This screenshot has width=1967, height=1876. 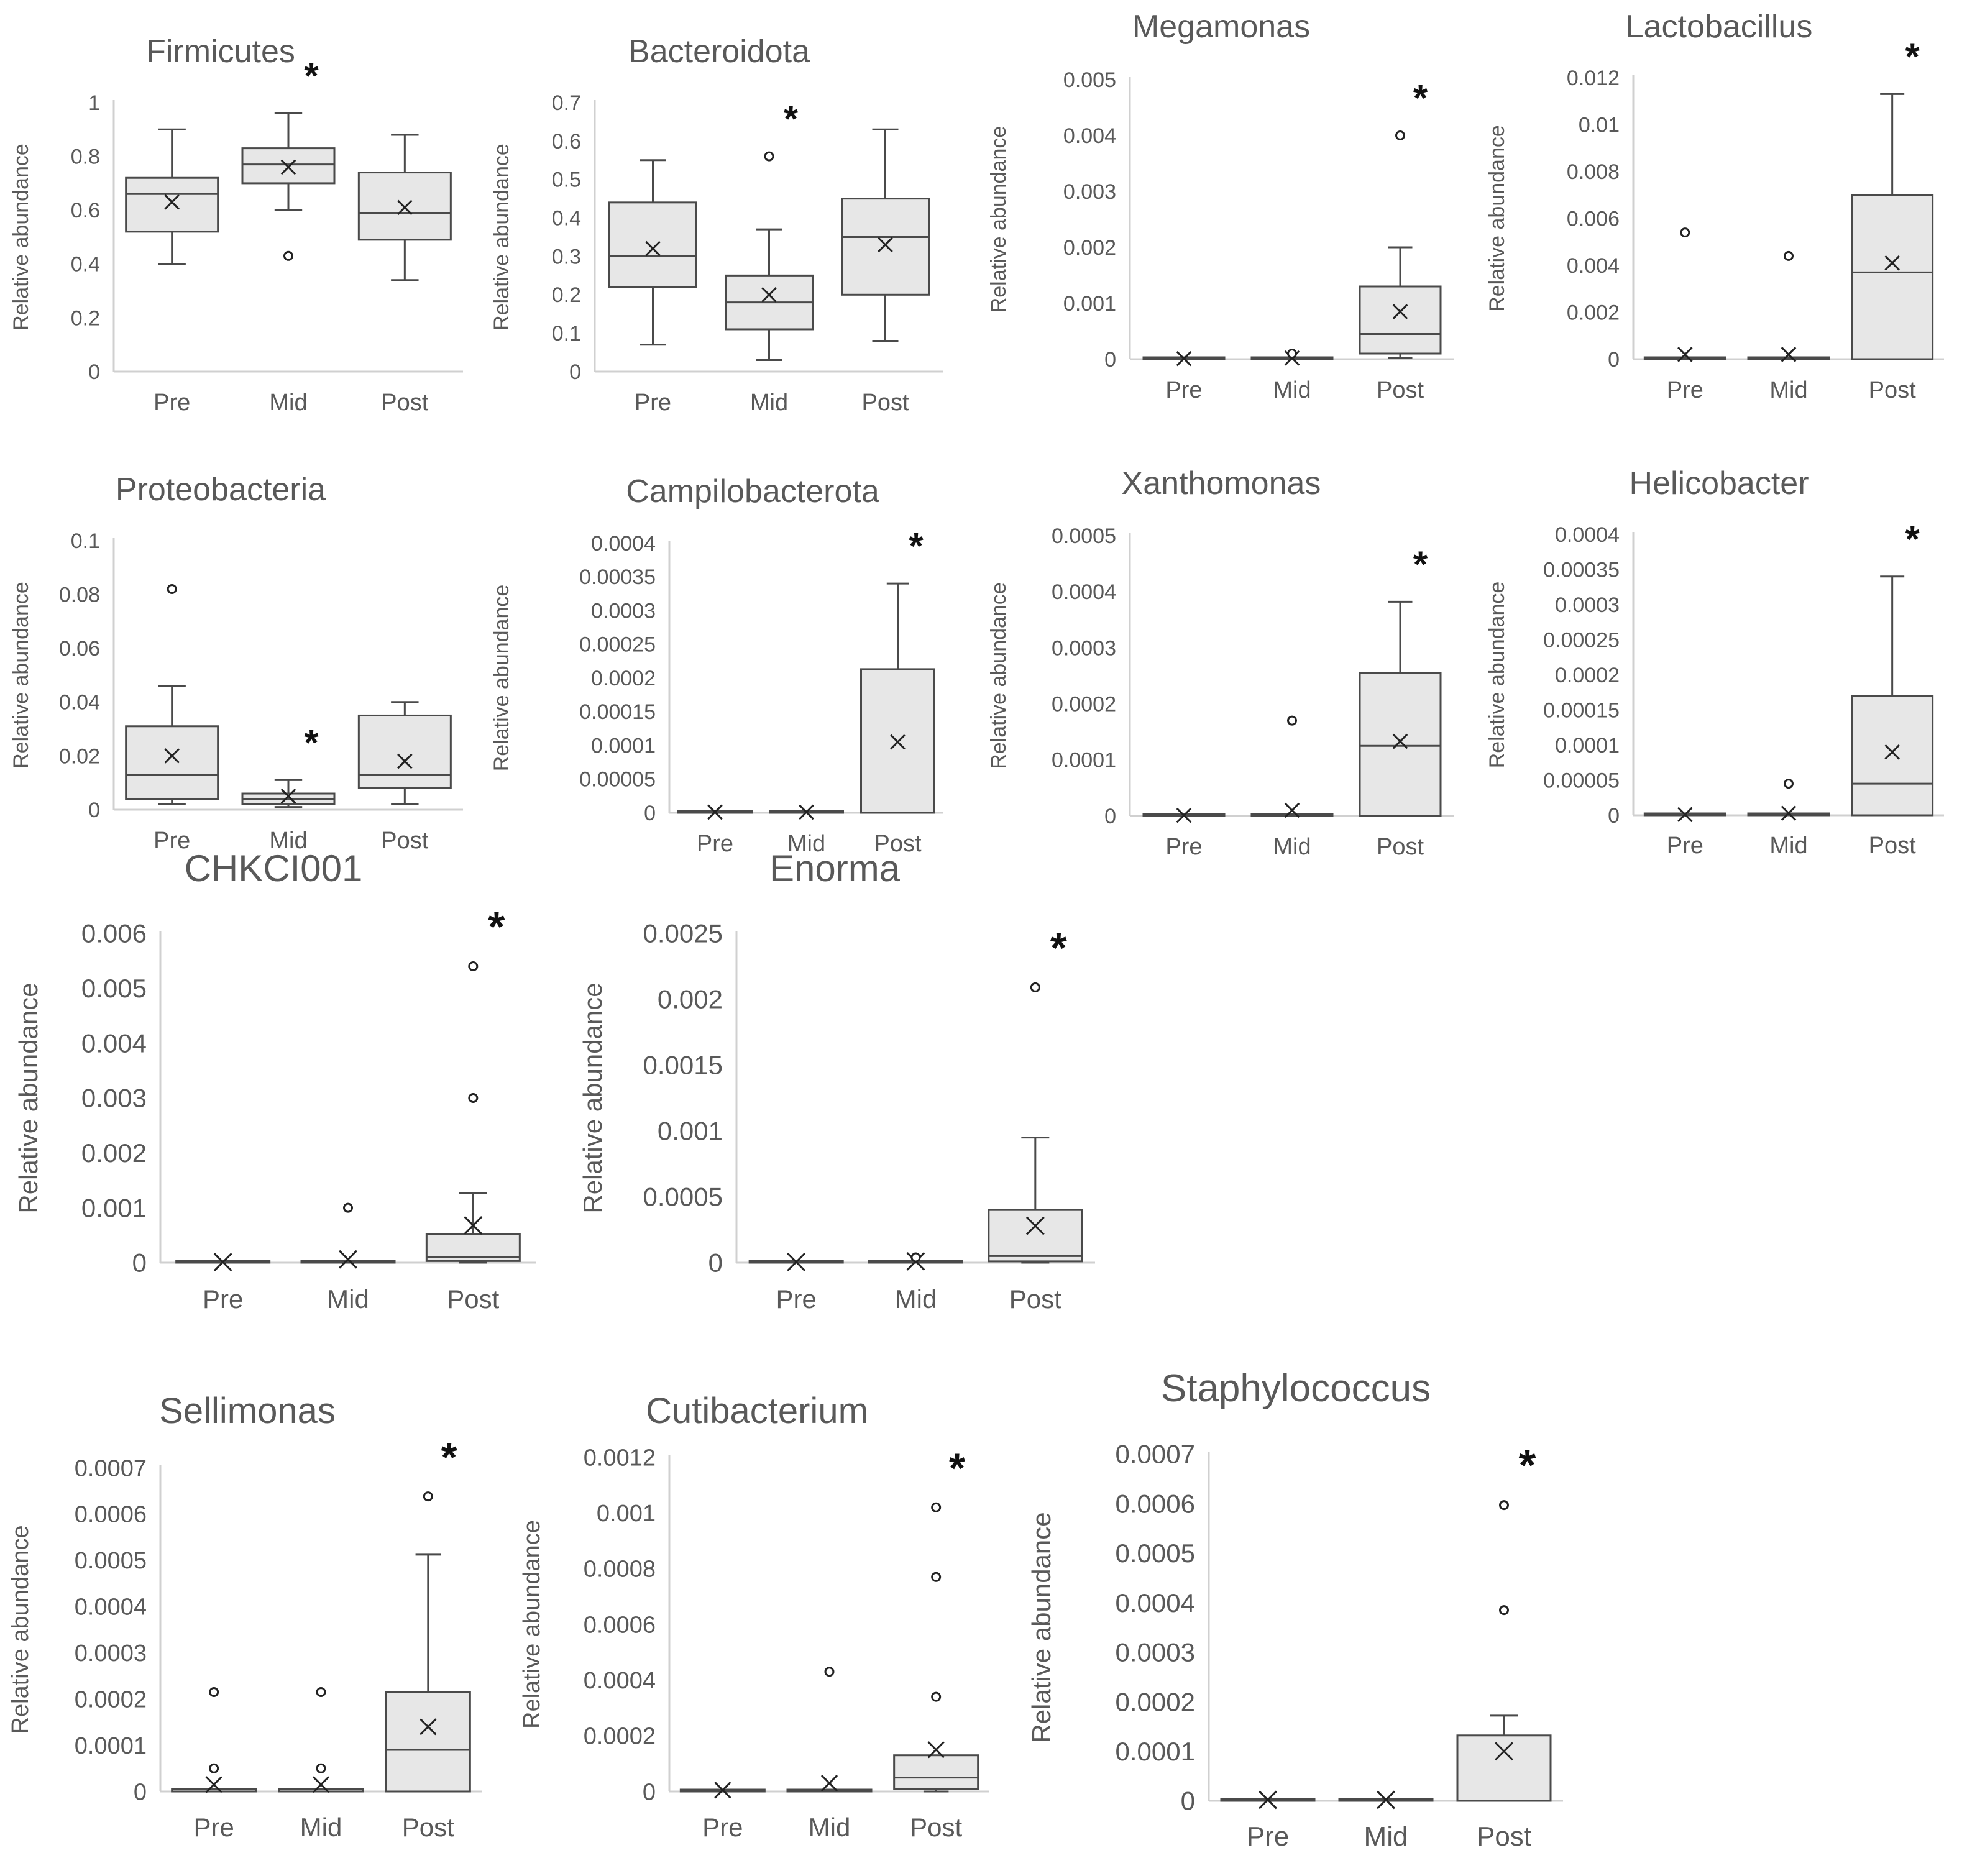 What do you see at coordinates (111, 1468) in the screenshot?
I see `y-tick-label: 0.0007` at bounding box center [111, 1468].